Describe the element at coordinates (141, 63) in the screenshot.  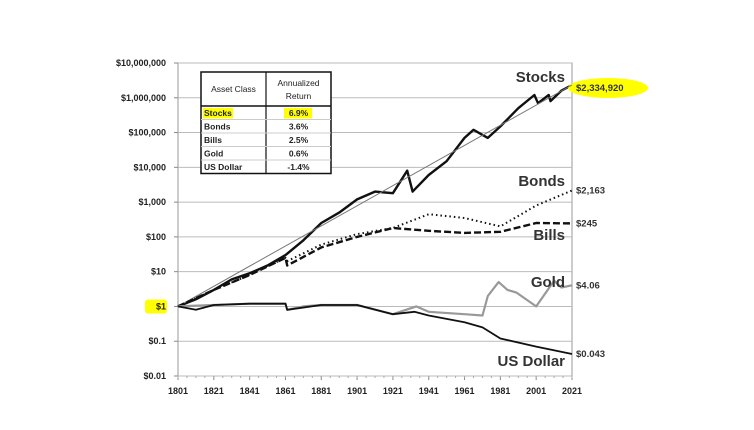
I see `y-tick-label: $10,000,000` at that location.